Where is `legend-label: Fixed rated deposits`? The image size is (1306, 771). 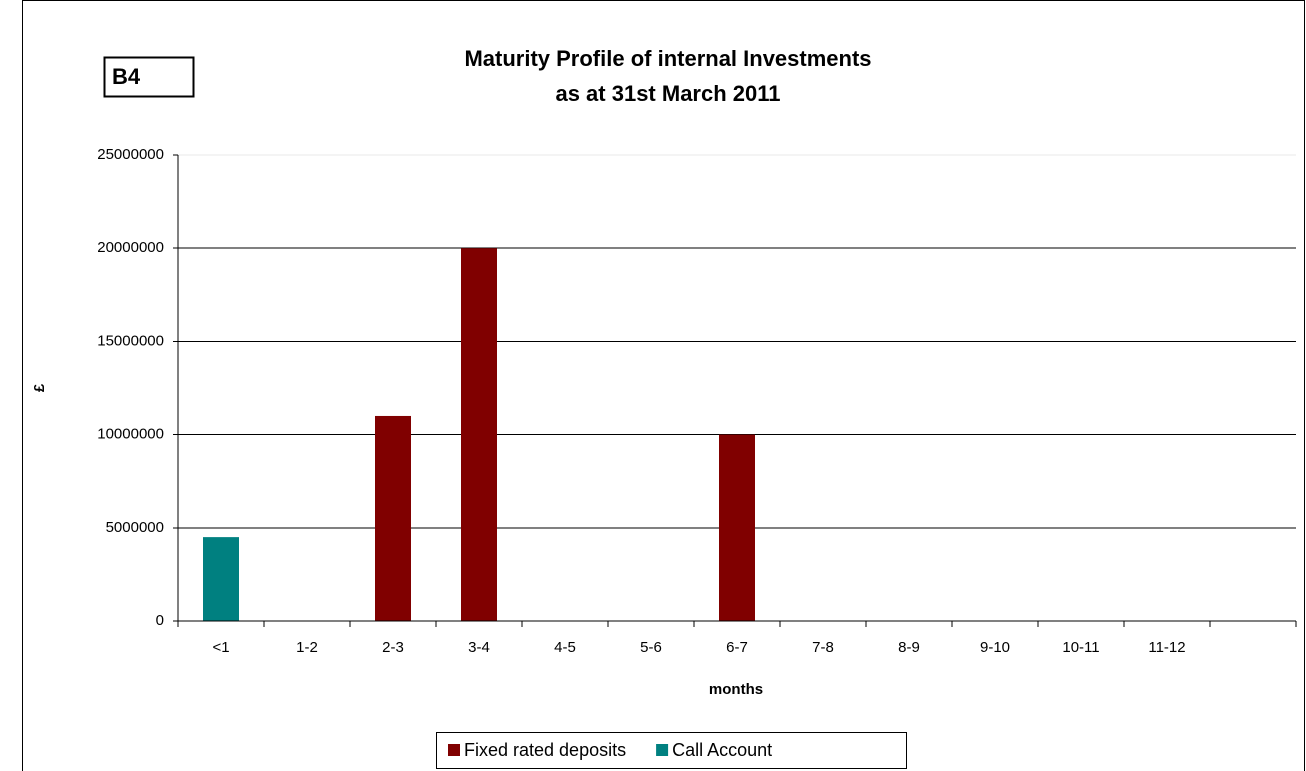
legend-label: Fixed rated deposits is located at coordinates (545, 750).